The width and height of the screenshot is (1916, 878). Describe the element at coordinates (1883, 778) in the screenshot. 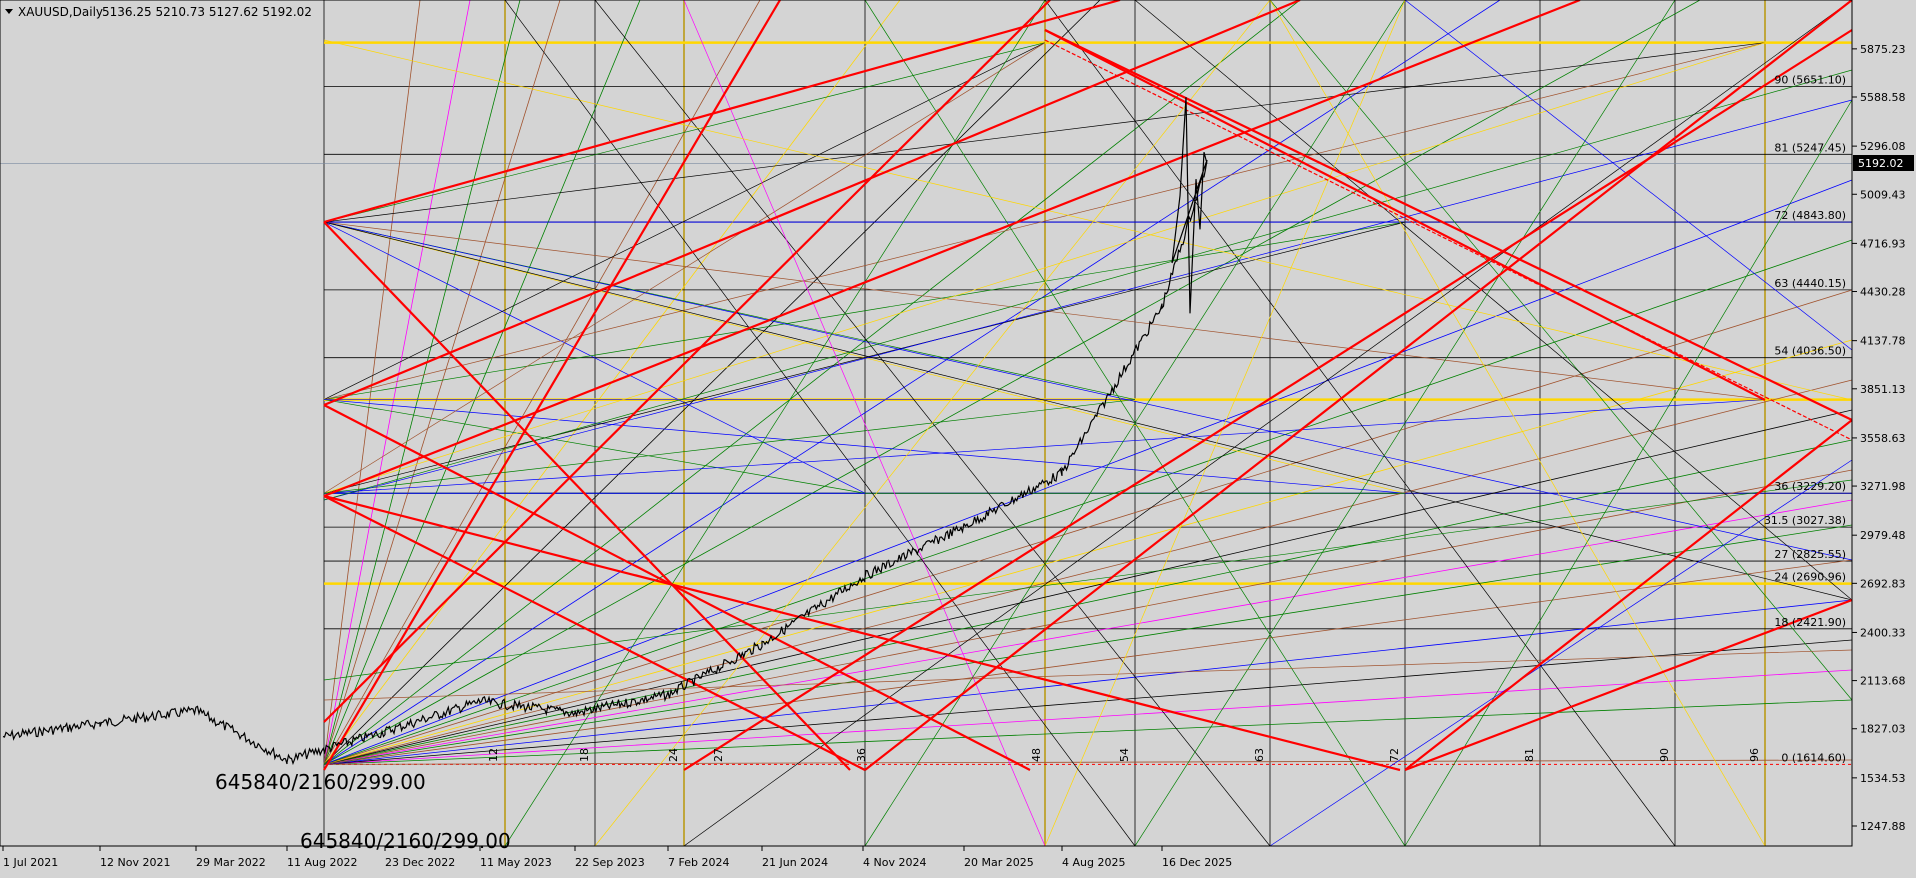

I see `y-tick-label: 1534.53` at that location.